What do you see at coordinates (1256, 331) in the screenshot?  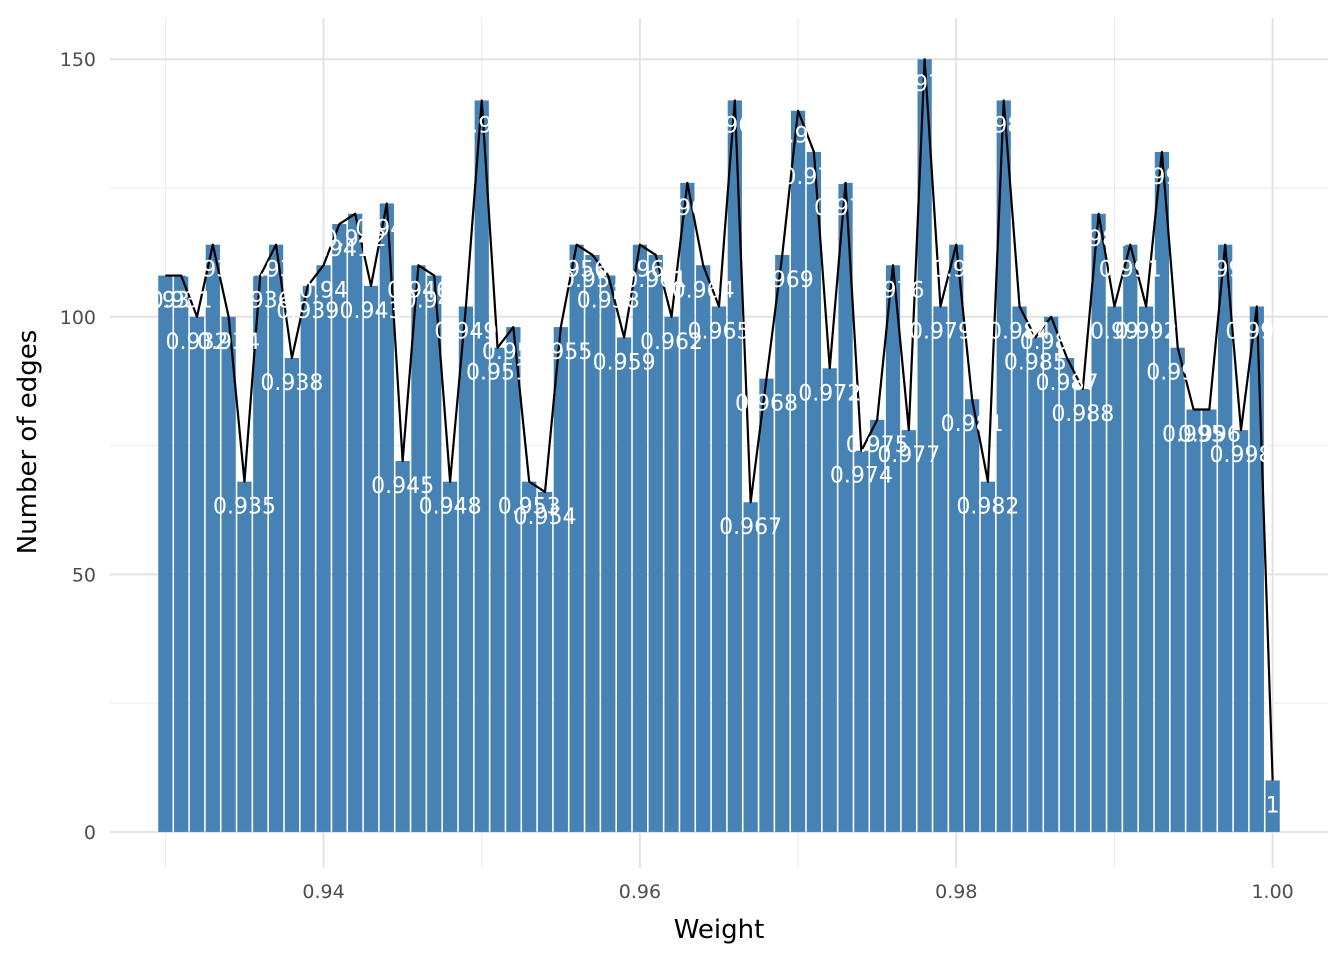 I see `bar-label: 0.999` at bounding box center [1256, 331].